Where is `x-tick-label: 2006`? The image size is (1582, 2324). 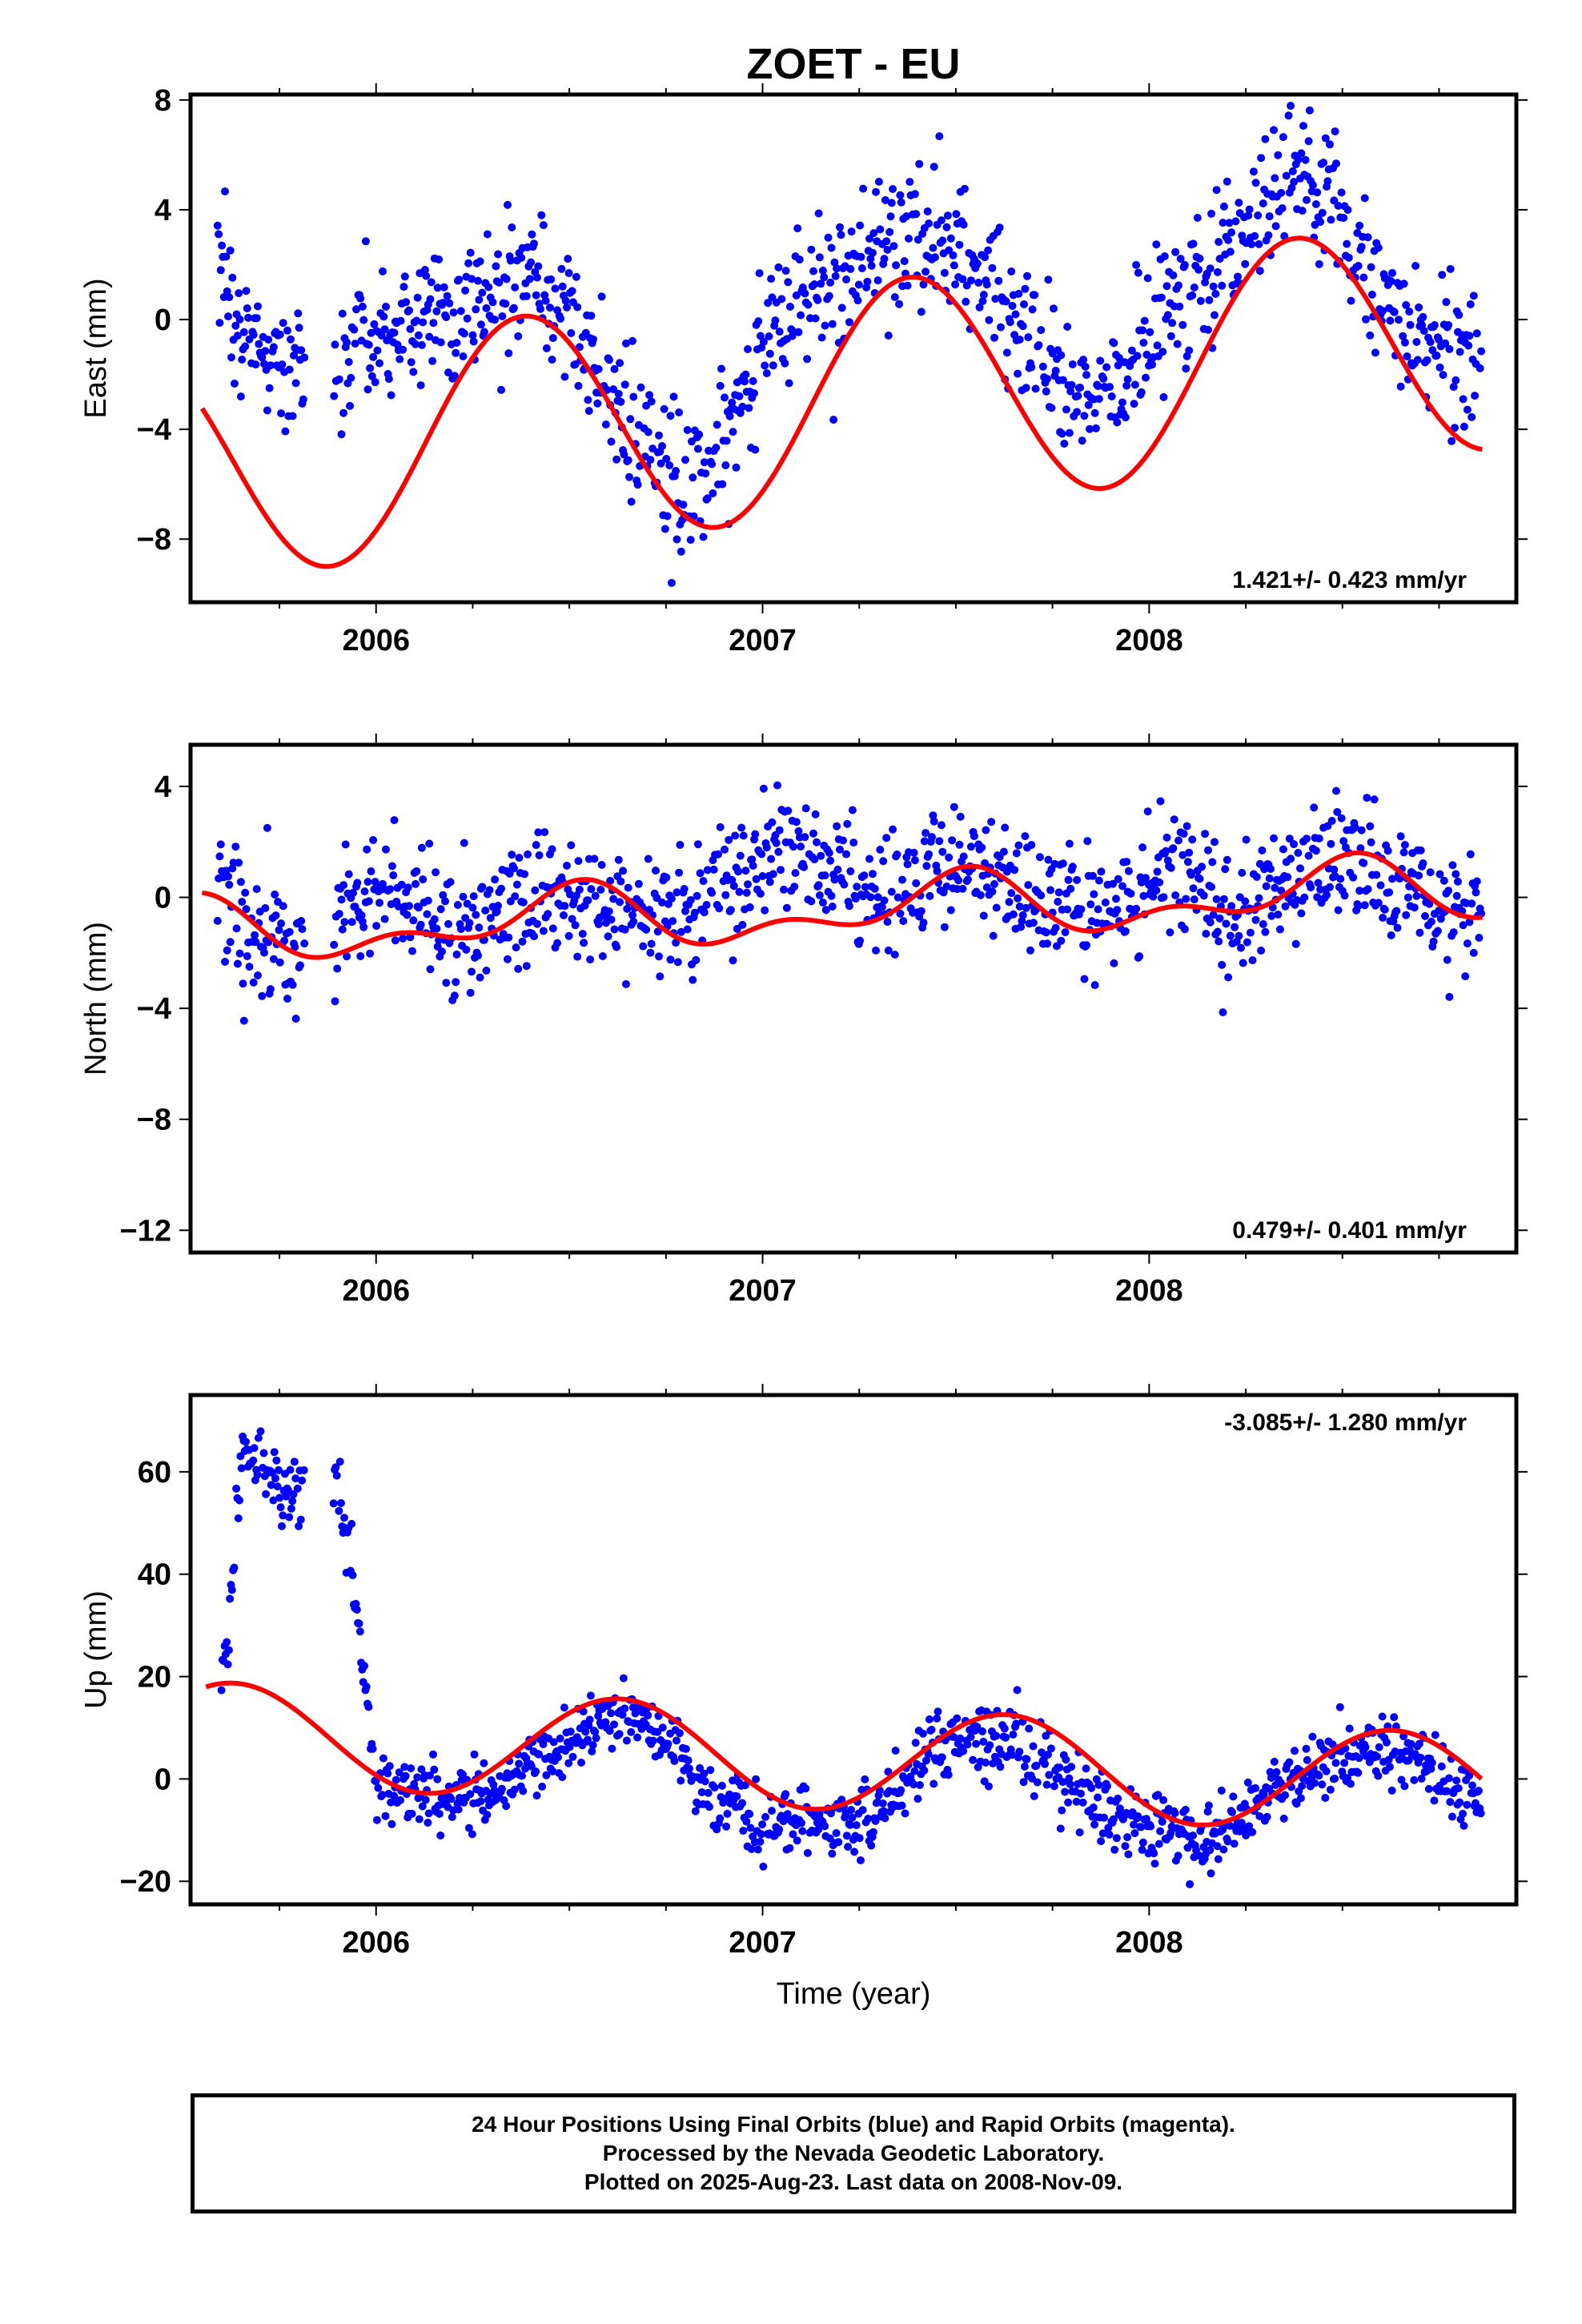
x-tick-label: 2006 is located at coordinates (376, 1943).